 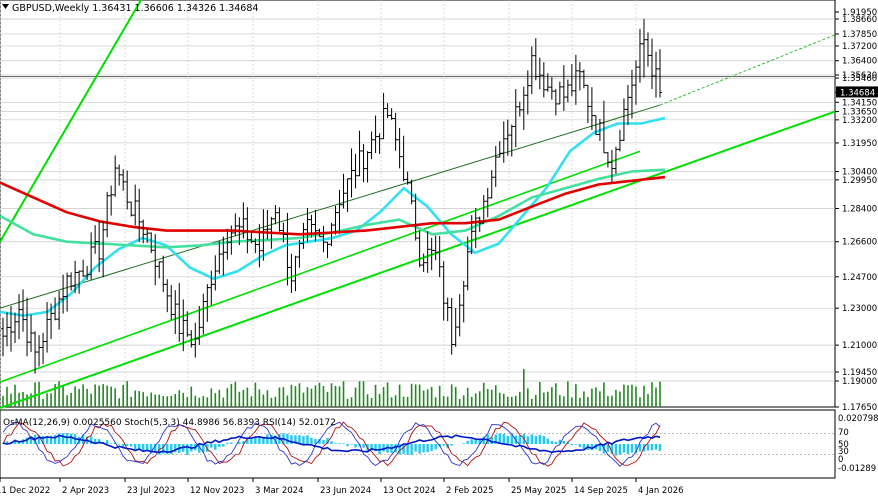 What do you see at coordinates (331, 388) in the screenshot?
I see `volume-bars` at bounding box center [331, 388].